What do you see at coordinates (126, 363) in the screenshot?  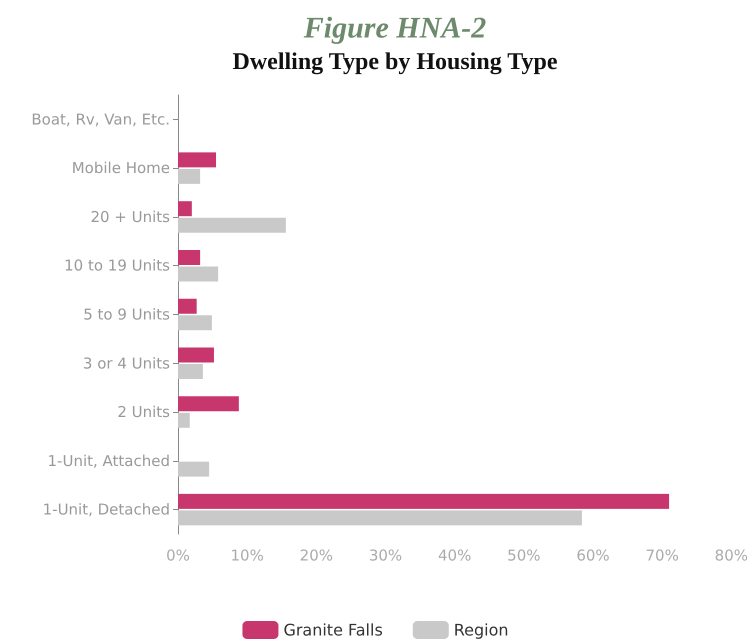 I see `y-tick-label: 3 or 4 Units` at bounding box center [126, 363].